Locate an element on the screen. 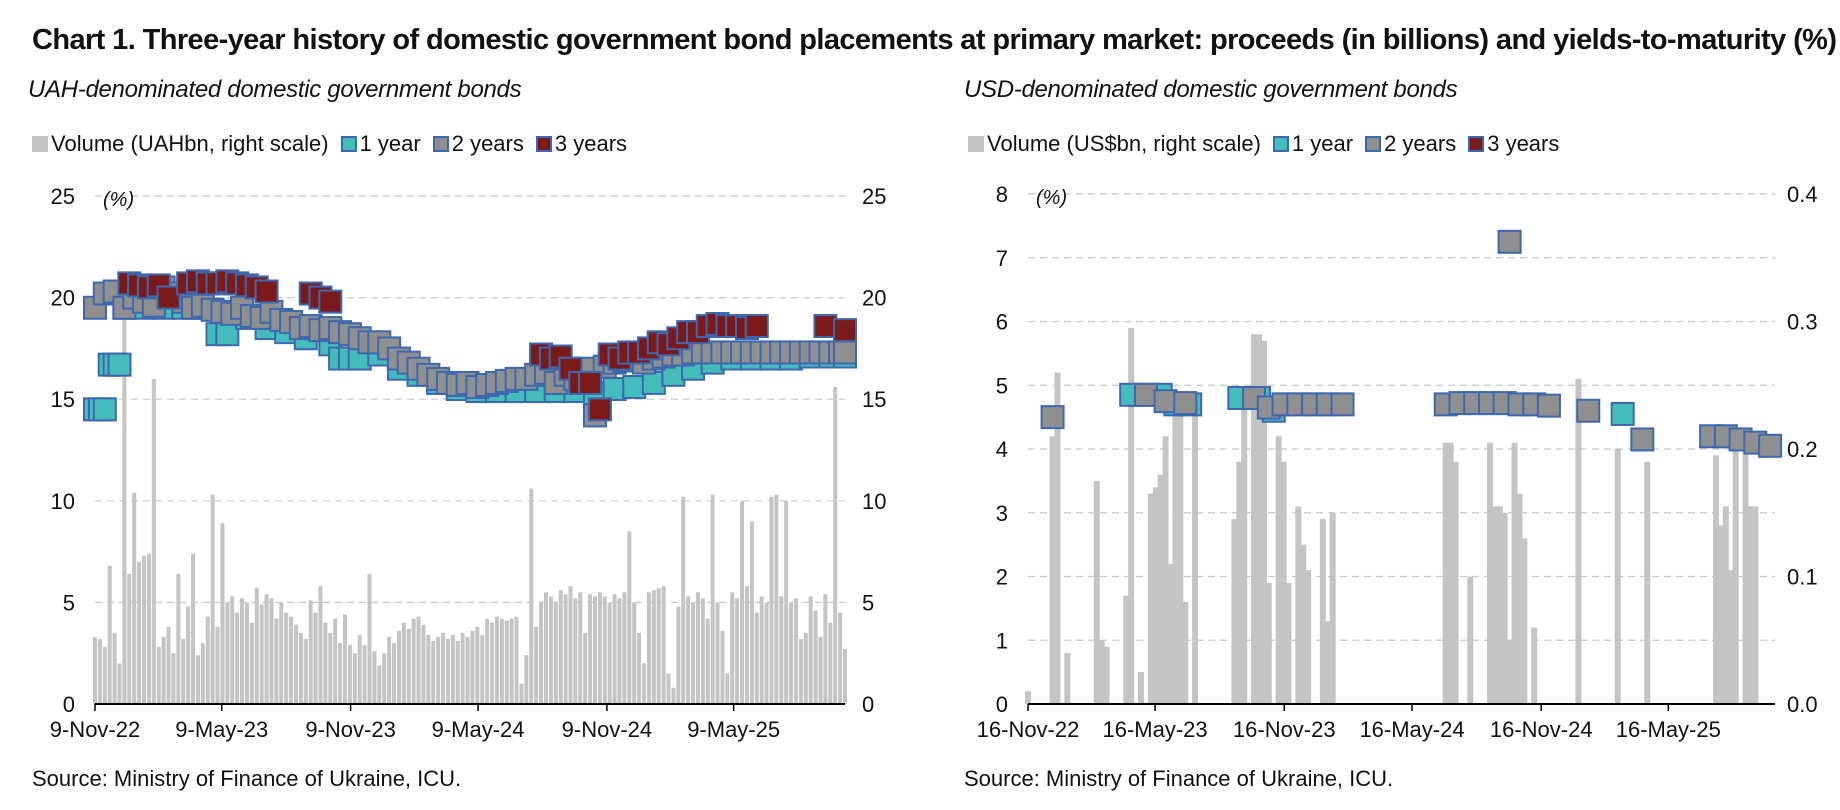  right-tick-label: 20 is located at coordinates (874, 298).